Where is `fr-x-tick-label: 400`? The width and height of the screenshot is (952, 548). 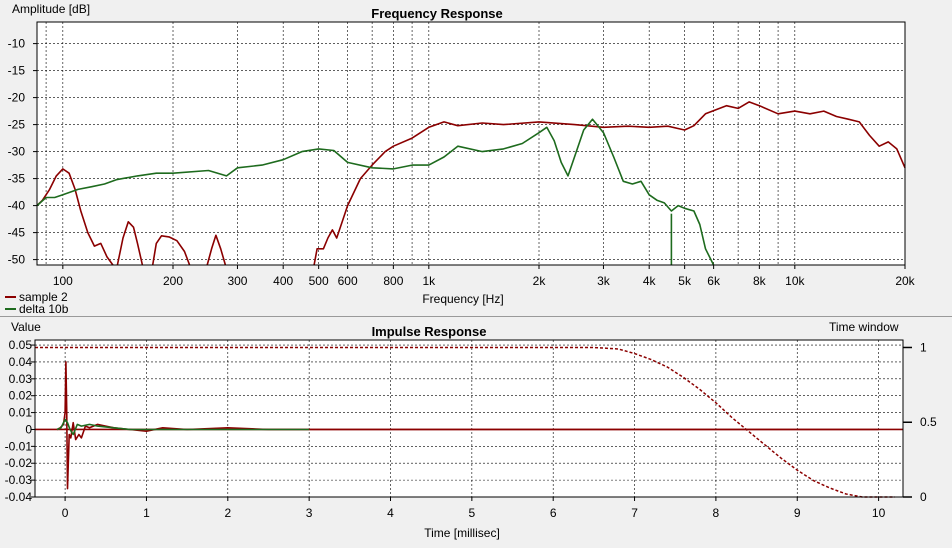
fr-x-tick-label: 400 is located at coordinates (283, 281).